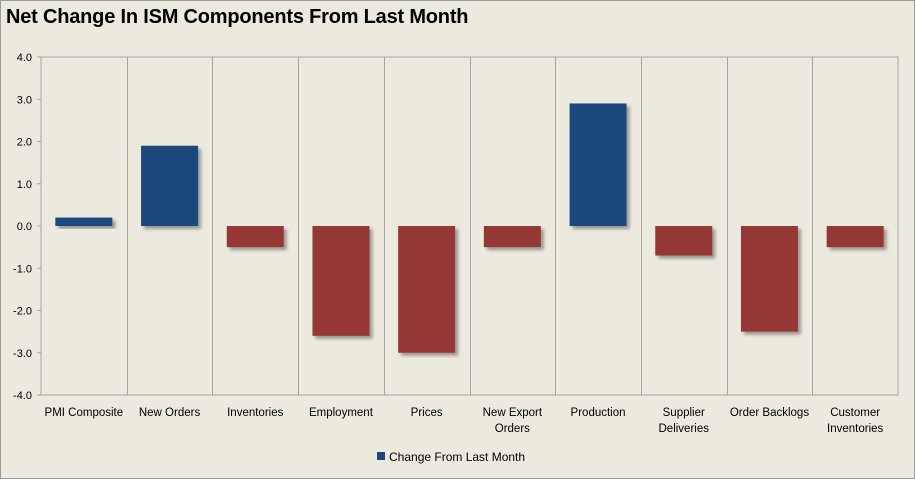 The height and width of the screenshot is (479, 915). I want to click on bar-inventories, so click(255, 237).